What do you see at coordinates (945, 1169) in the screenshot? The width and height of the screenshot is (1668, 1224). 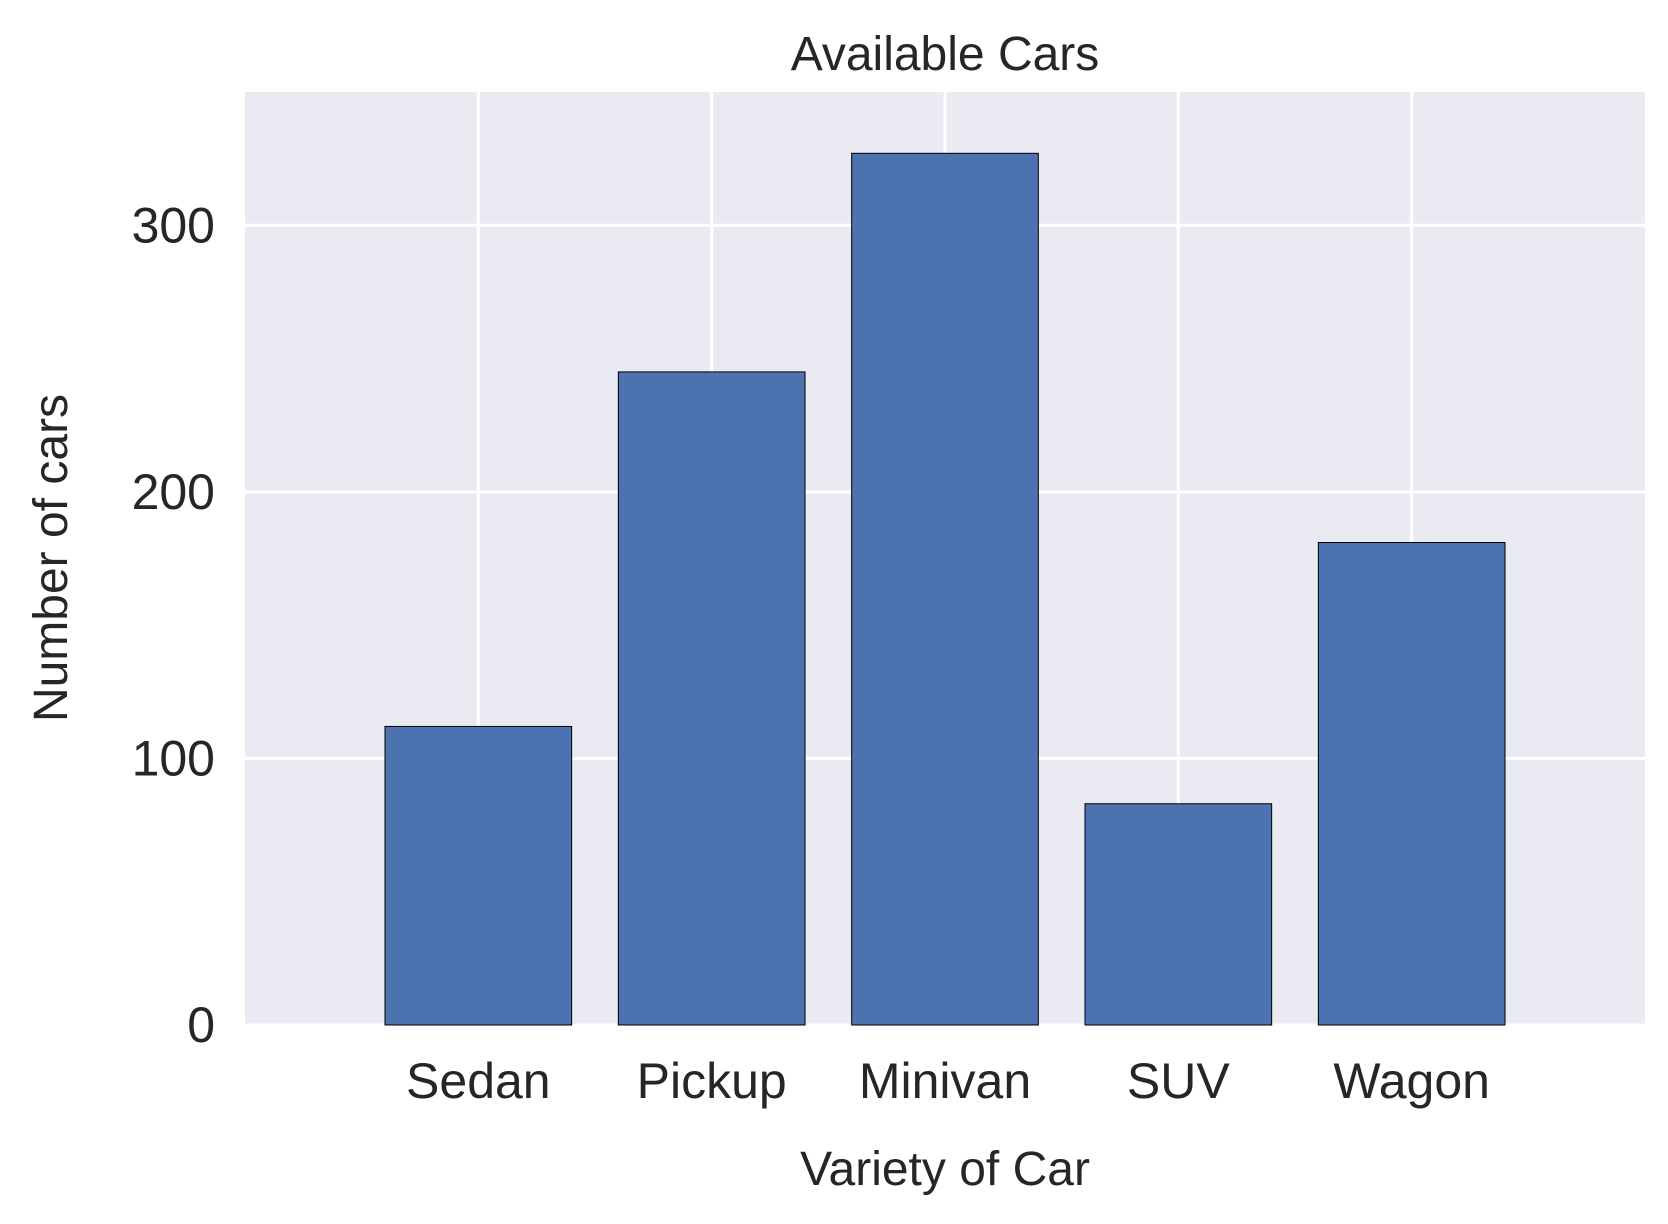 I see `x-axis-label: Variety of Car` at bounding box center [945, 1169].